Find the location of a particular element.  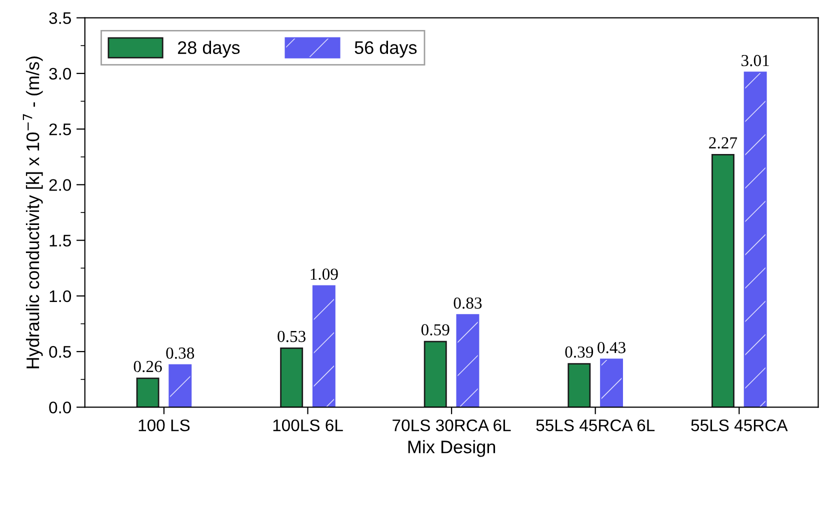

y-tick-label: 0.5 is located at coordinates (60, 352).